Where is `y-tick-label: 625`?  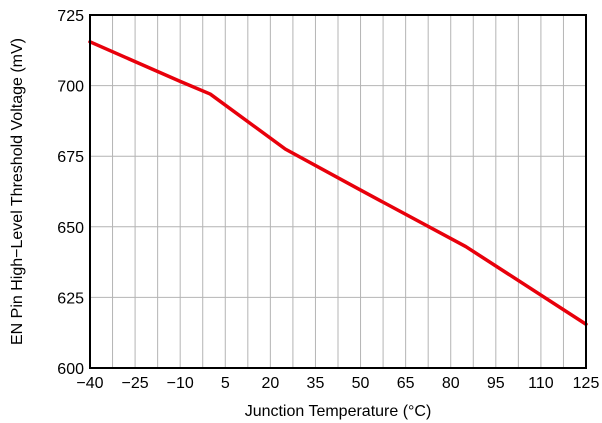
y-tick-label: 625 is located at coordinates (70, 298).